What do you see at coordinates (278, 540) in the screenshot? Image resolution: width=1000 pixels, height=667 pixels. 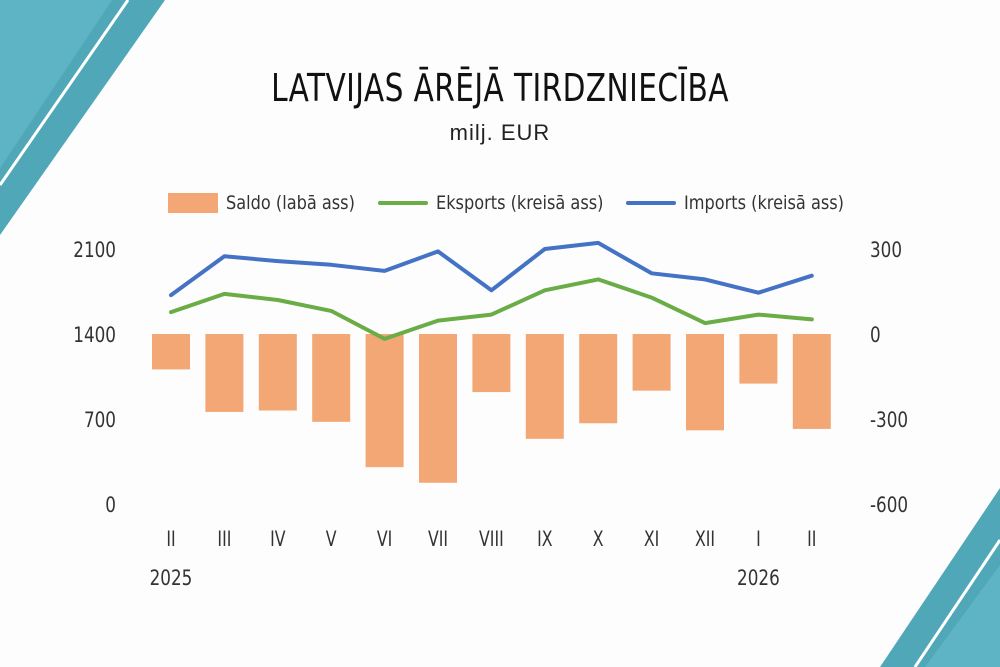 I see `x-axis-tick-label: IV` at bounding box center [278, 540].